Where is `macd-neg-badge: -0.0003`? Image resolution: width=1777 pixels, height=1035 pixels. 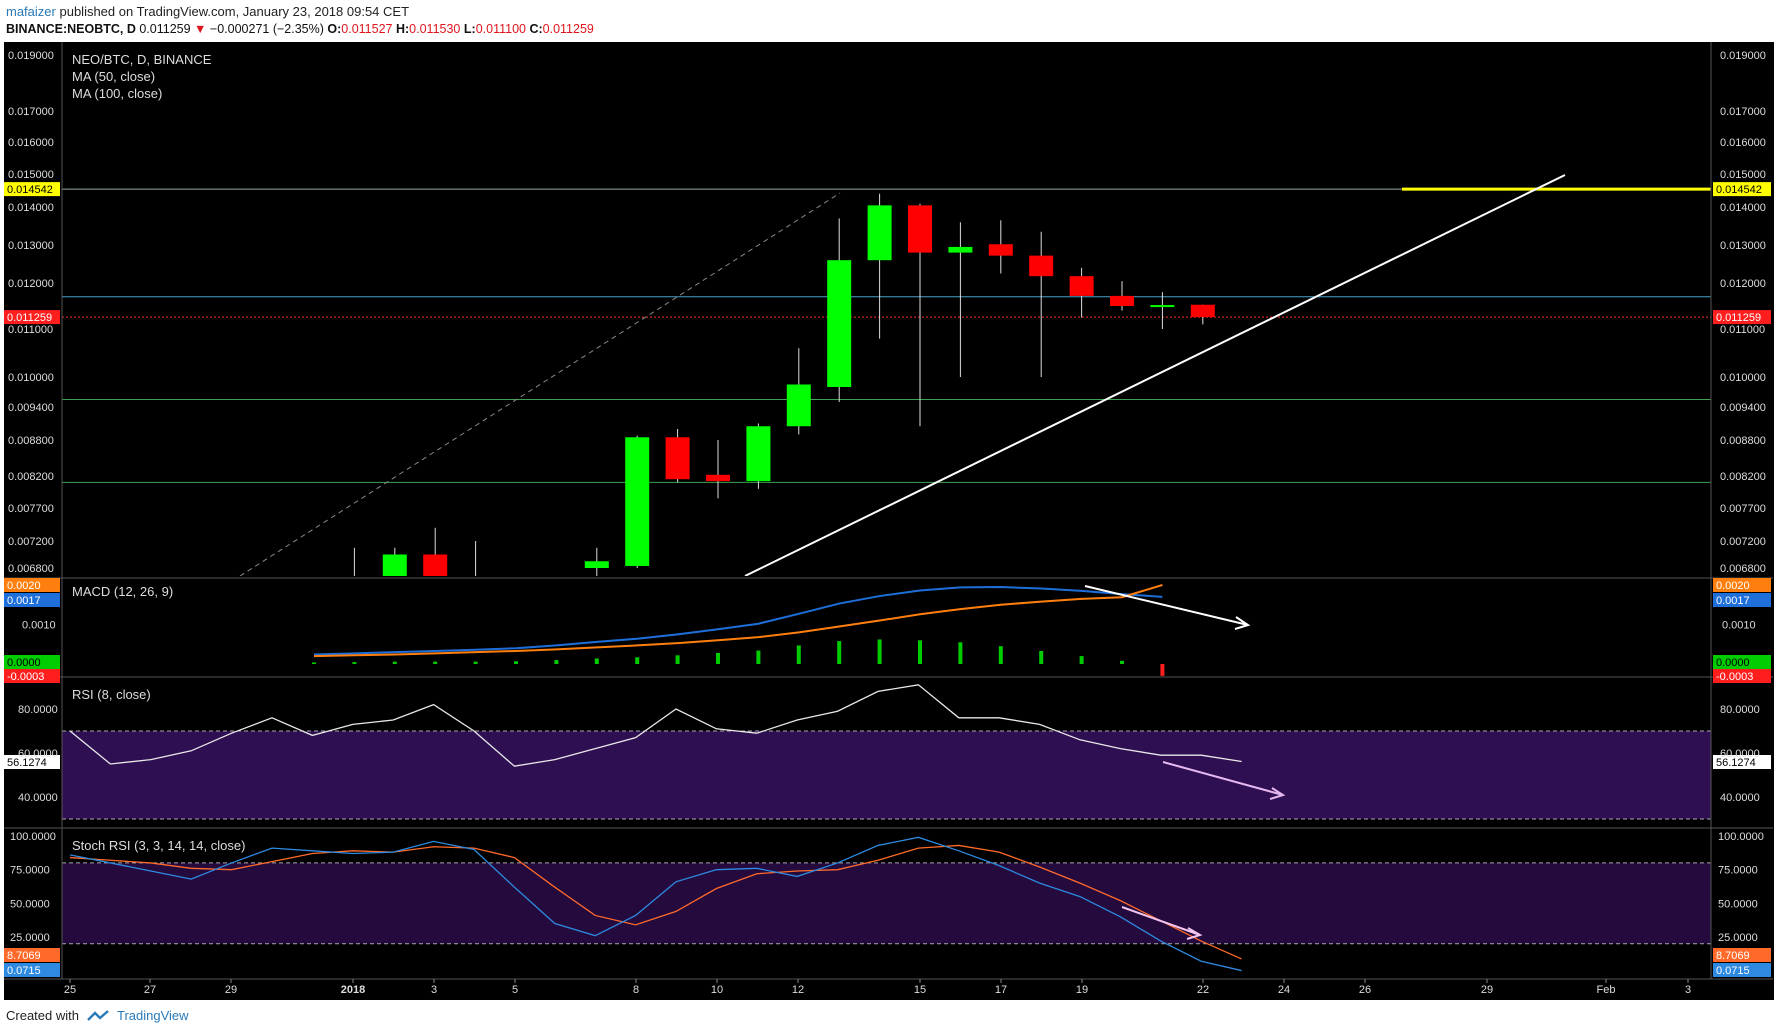
macd-neg-badge: -0.0003 is located at coordinates (1734, 677).